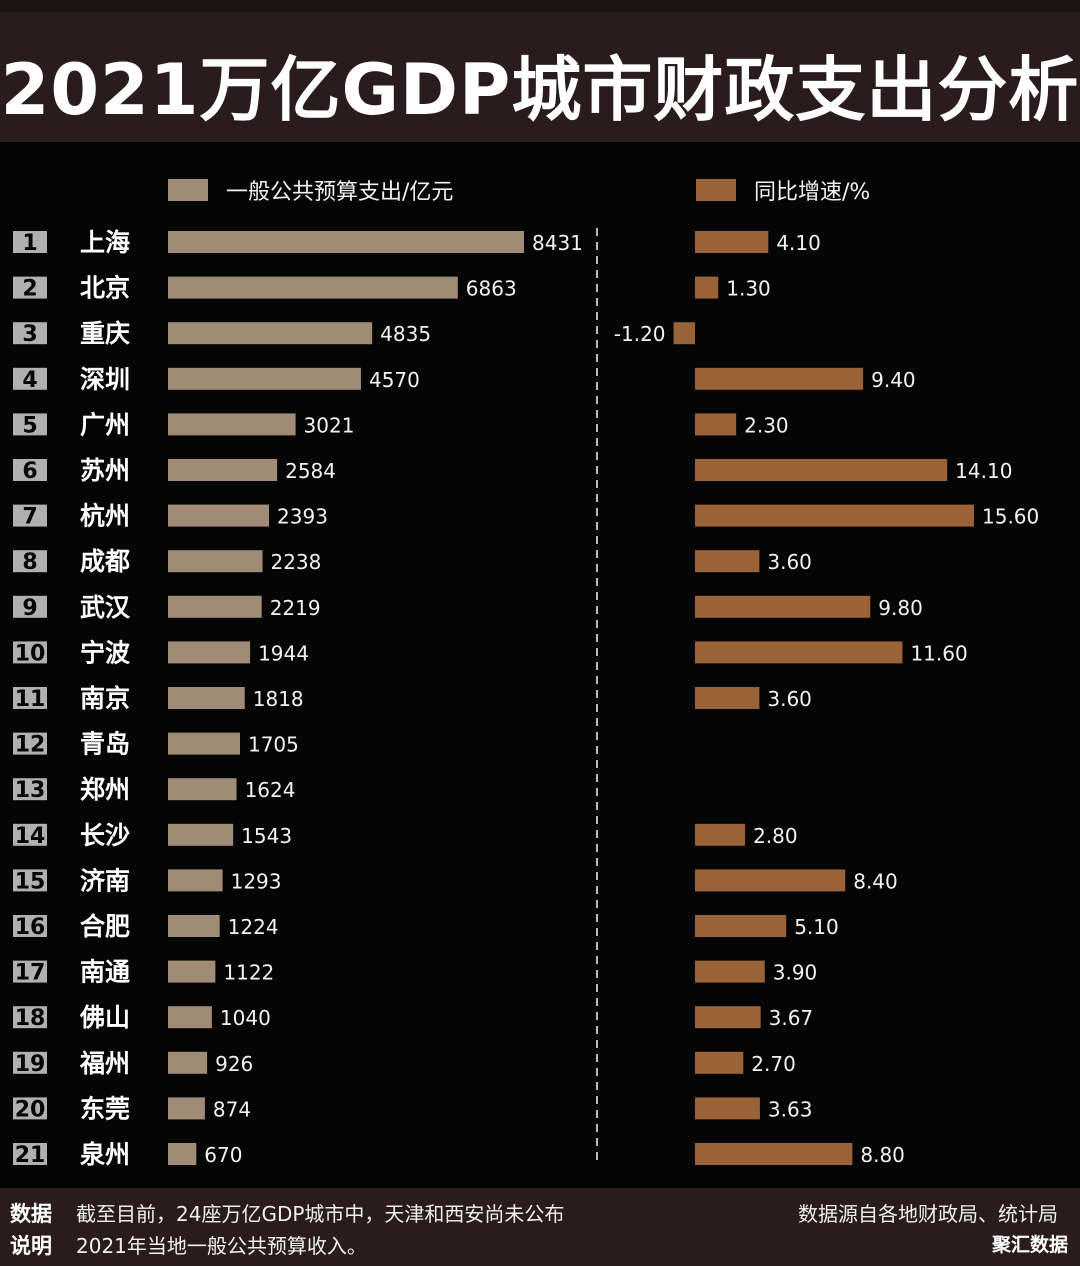 This screenshot has height=1266, width=1080. What do you see at coordinates (283, 653) in the screenshot?
I see `spend-value-label: 1944` at bounding box center [283, 653].